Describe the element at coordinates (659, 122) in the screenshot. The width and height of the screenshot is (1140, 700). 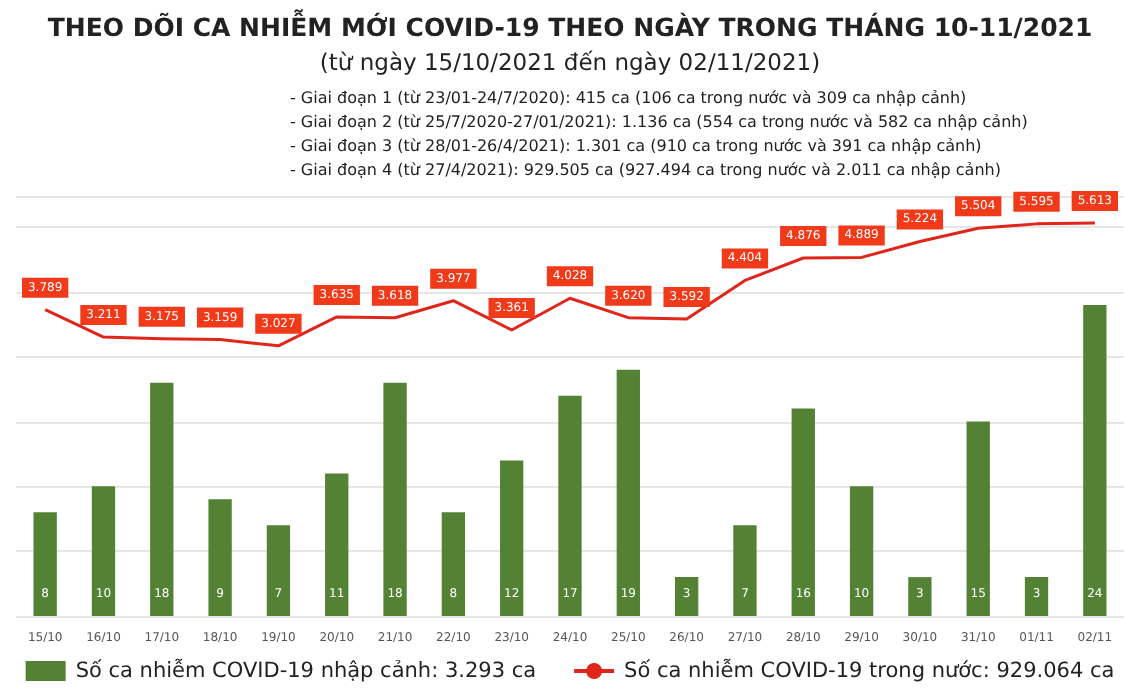
I see `text: - Giai đoạn 2 (từ 25/7/2020-27/01/2021): 1.136 ca (554 ca trong nước và 582 ca nhập cảnh)` at that location.